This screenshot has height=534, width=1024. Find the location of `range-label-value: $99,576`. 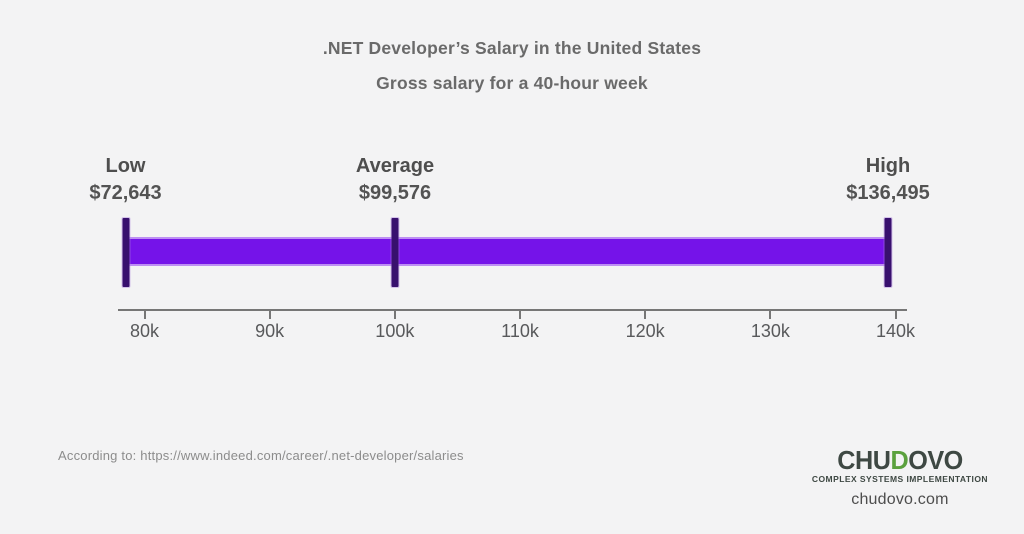

range-label-value: $99,576 is located at coordinates (395, 193).